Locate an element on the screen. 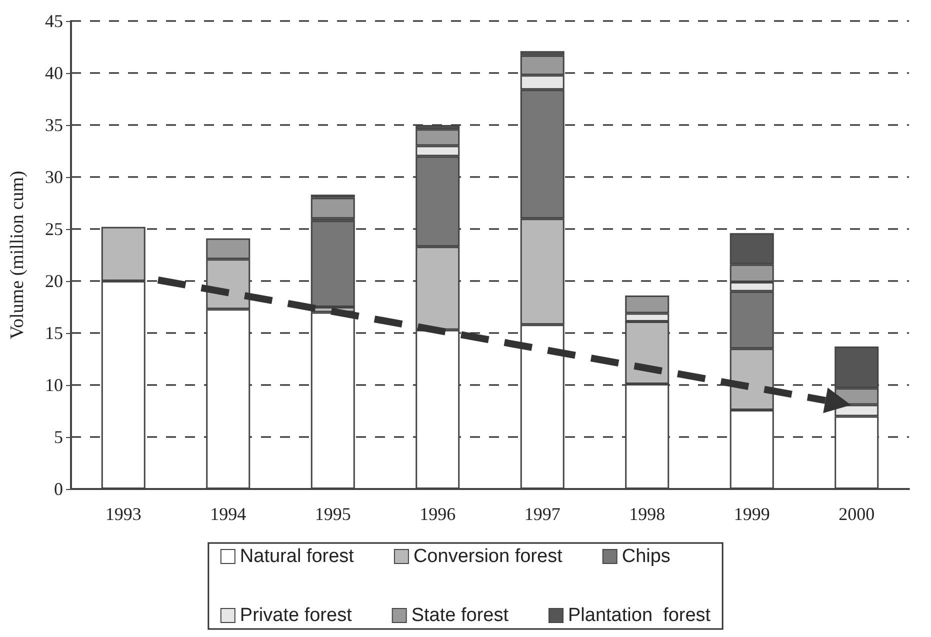  x-tick-label: 1999 is located at coordinates (752, 514).